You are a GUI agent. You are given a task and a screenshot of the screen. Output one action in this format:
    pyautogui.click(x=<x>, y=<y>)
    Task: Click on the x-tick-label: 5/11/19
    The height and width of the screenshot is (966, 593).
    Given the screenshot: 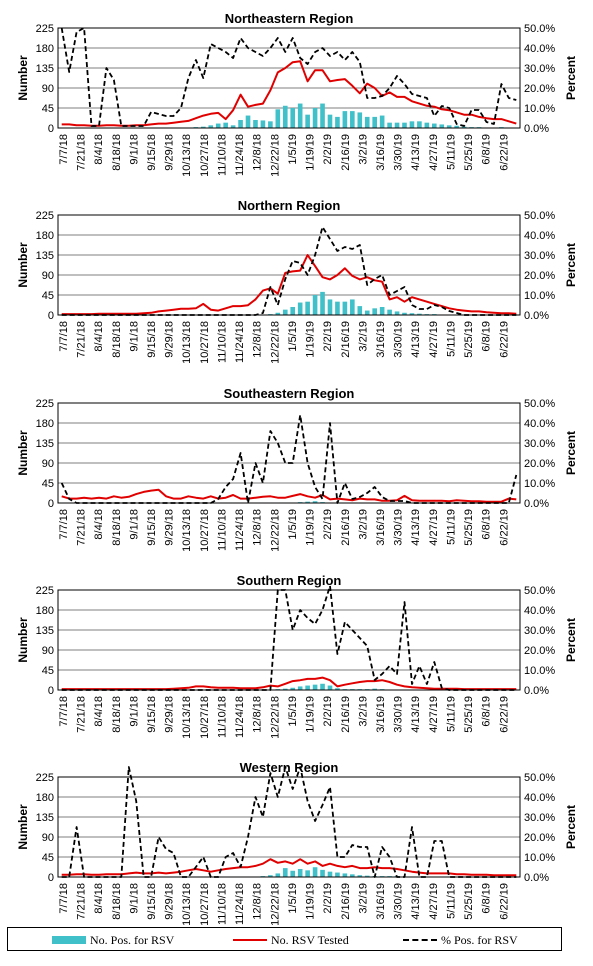 What is the action you would take?
    pyautogui.click(x=451, y=901)
    